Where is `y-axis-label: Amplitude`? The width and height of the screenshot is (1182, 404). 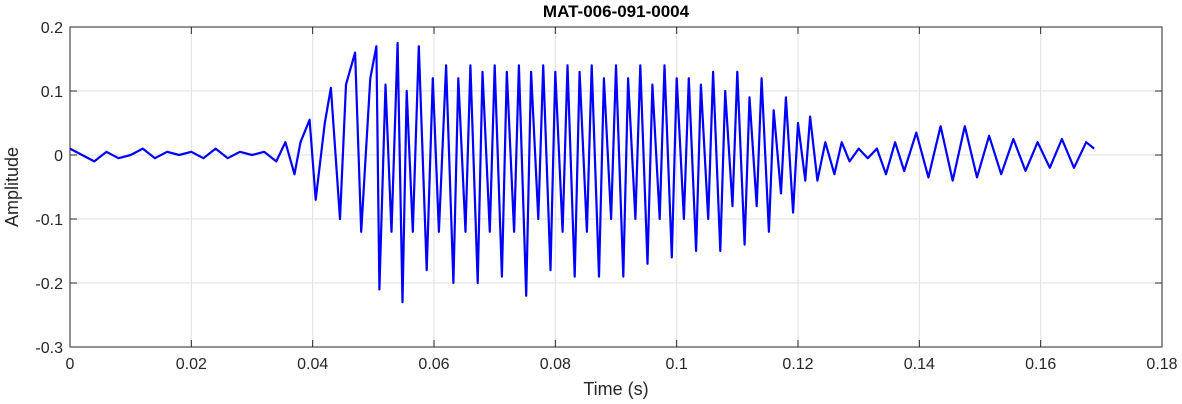
y-axis-label: Amplitude is located at coordinates (12, 187).